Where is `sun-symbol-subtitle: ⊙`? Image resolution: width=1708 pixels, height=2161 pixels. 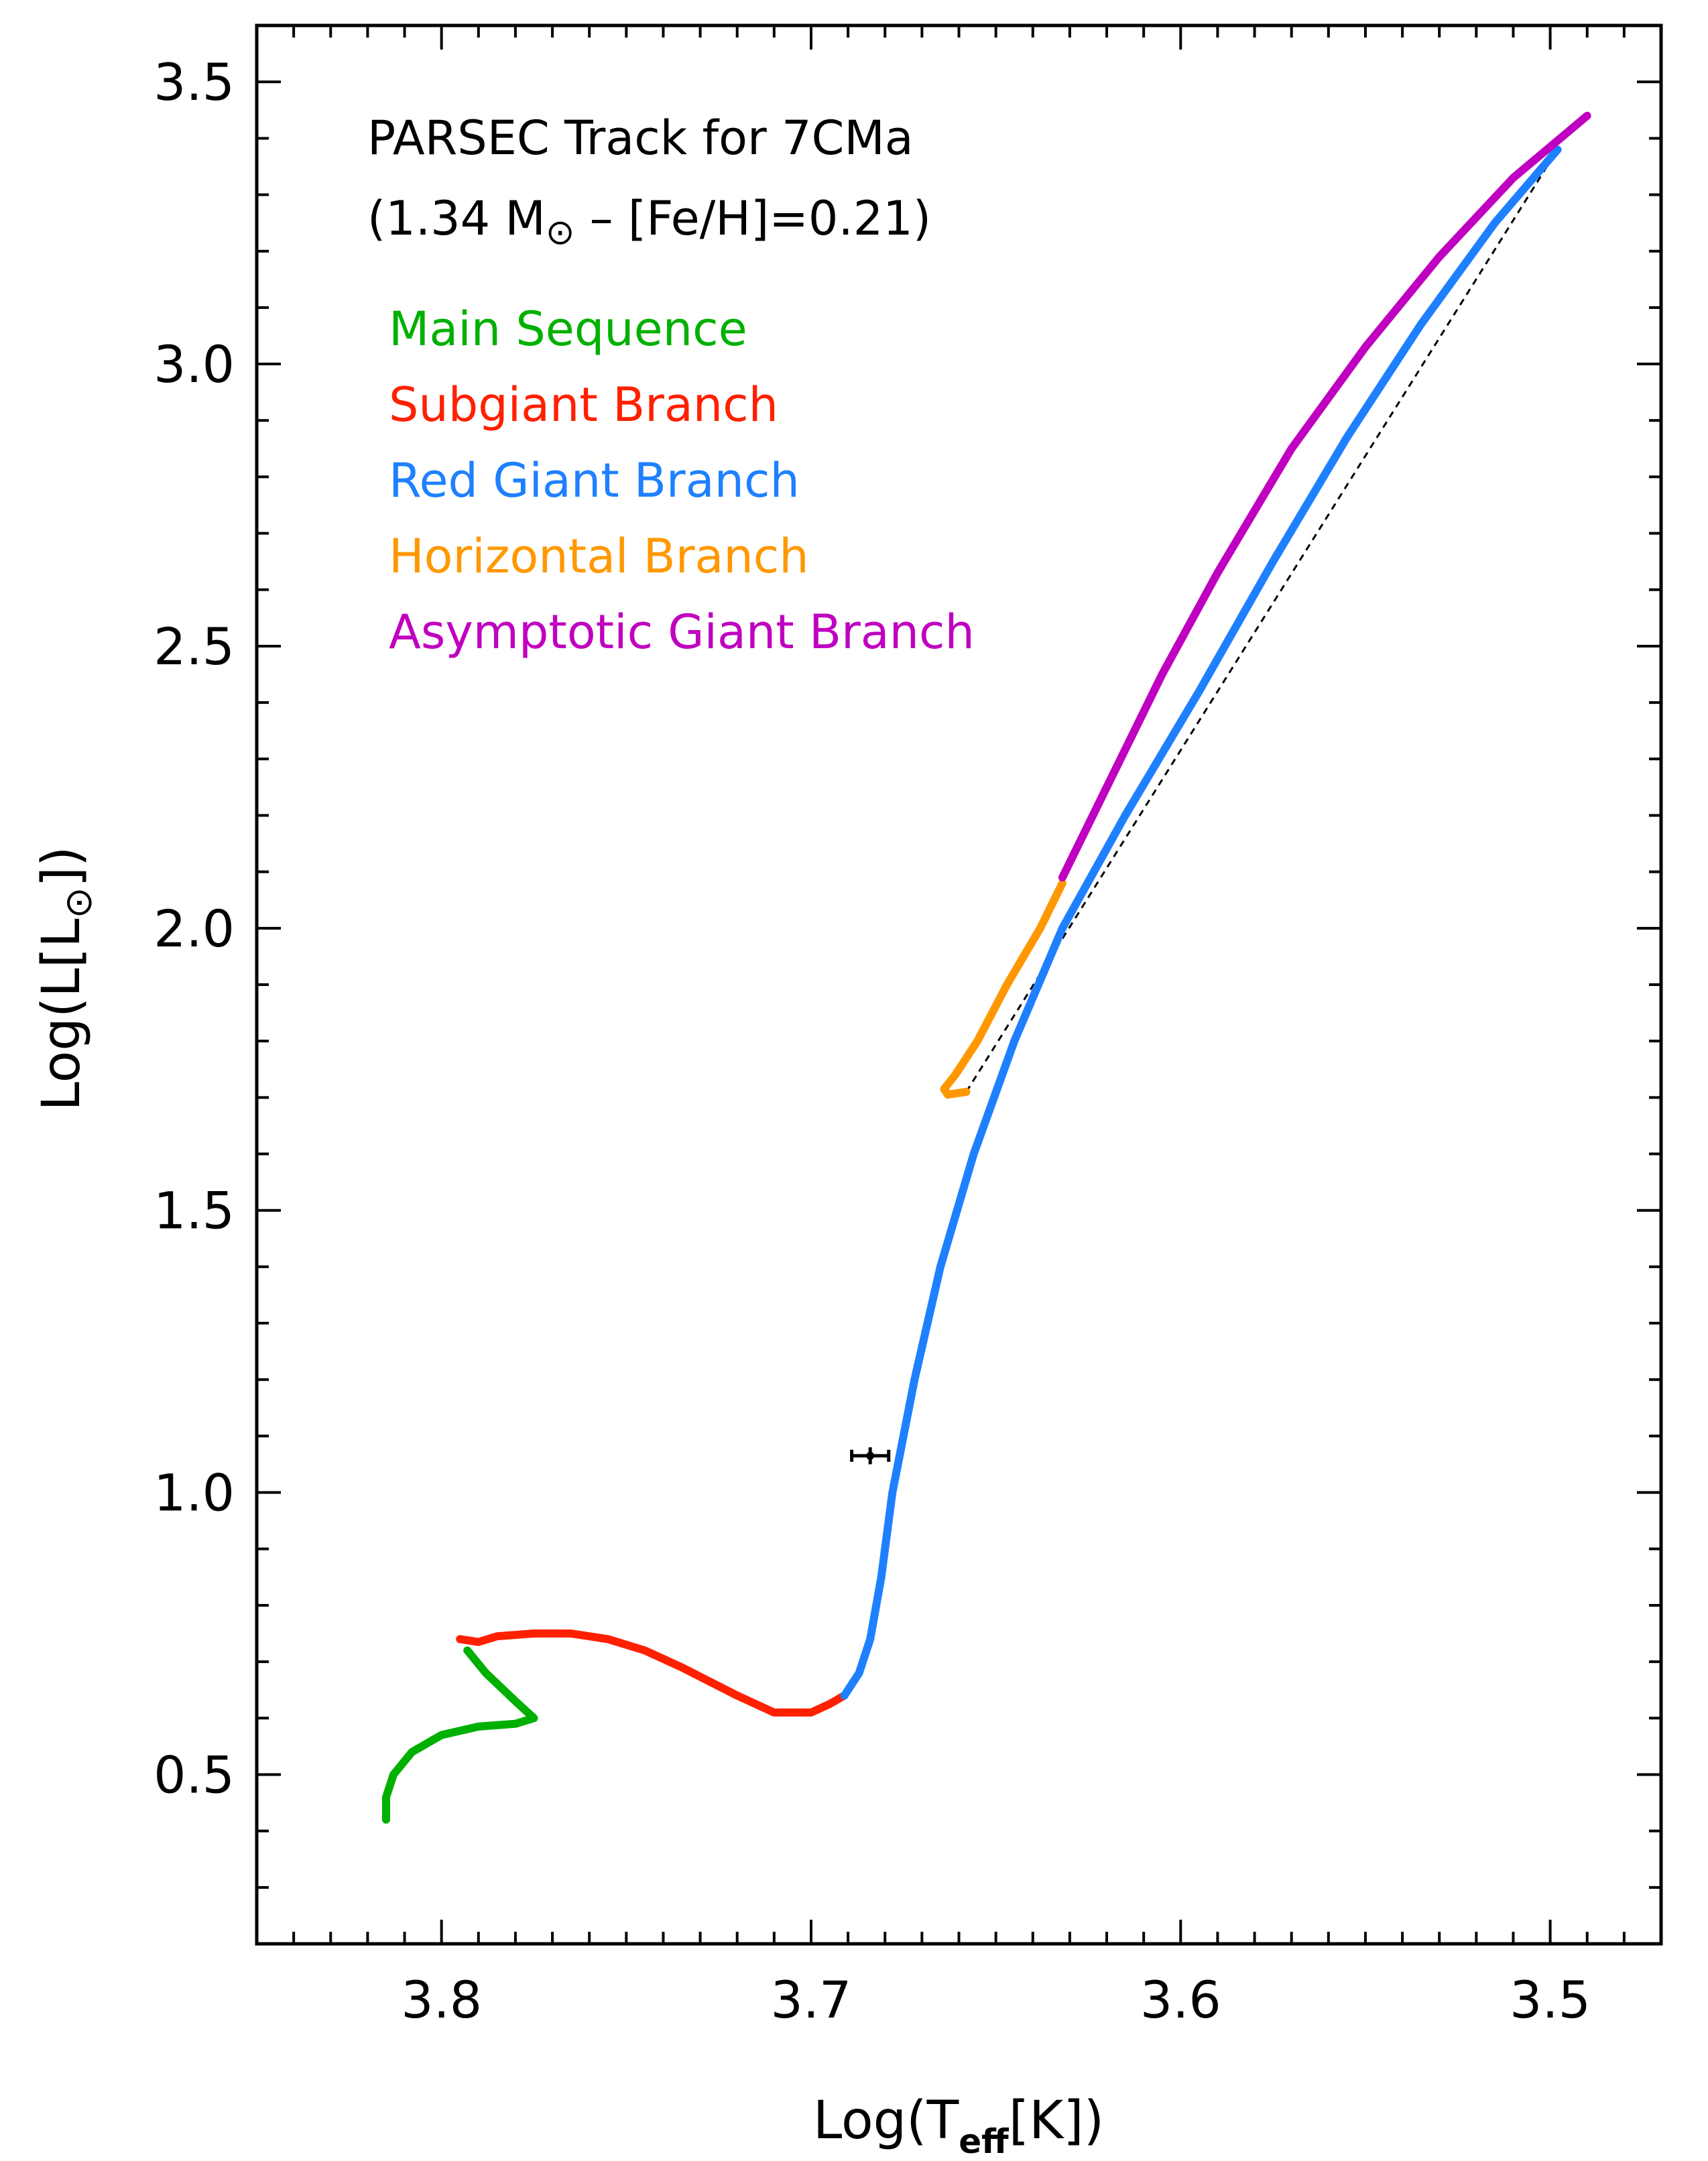 sun-symbol-subtitle: ⊙ is located at coordinates (560, 232).